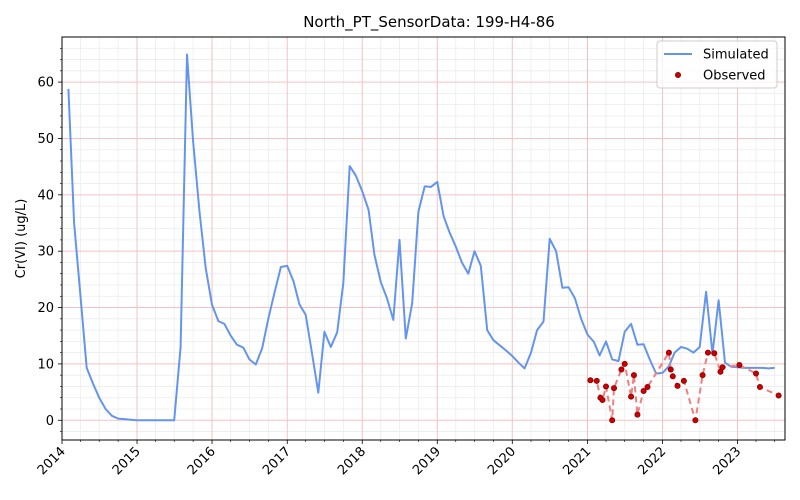  Describe the element at coordinates (736, 55) in the screenshot. I see `legend-label-simulated: Simulated` at that location.